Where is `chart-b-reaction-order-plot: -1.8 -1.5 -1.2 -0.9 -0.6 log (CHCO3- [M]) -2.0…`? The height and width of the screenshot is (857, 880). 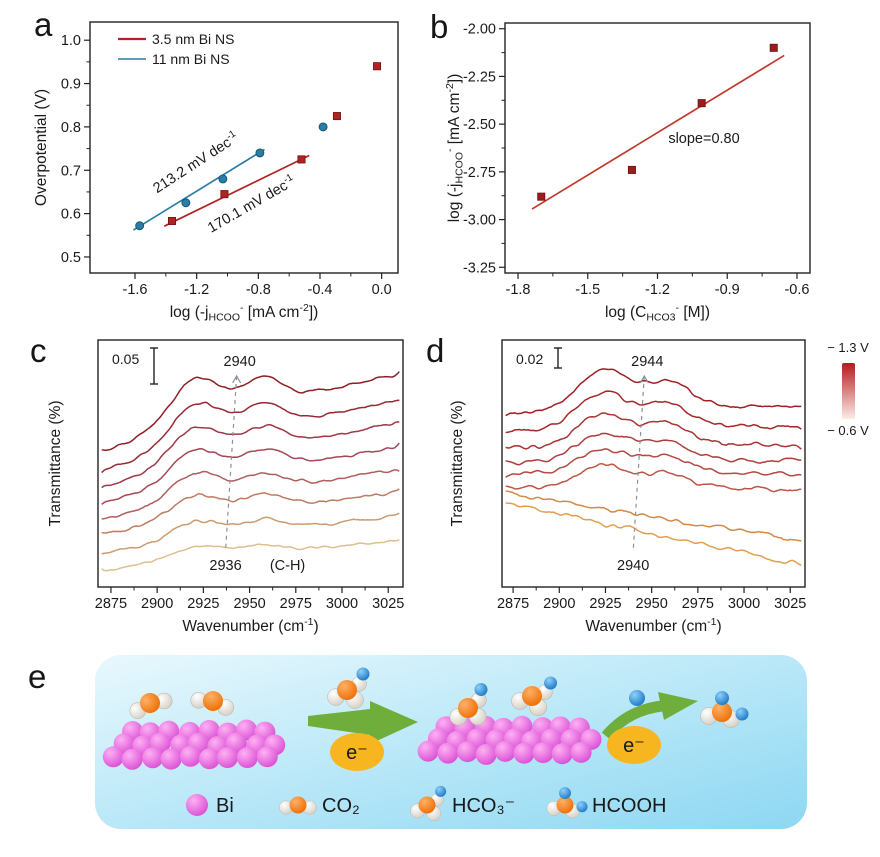 chart-b-reaction-order-plot: -1.8 -1.5 -1.2 -0.9 -0.6 log (CHCO3- [M]) -2.0… is located at coordinates (627, 173).